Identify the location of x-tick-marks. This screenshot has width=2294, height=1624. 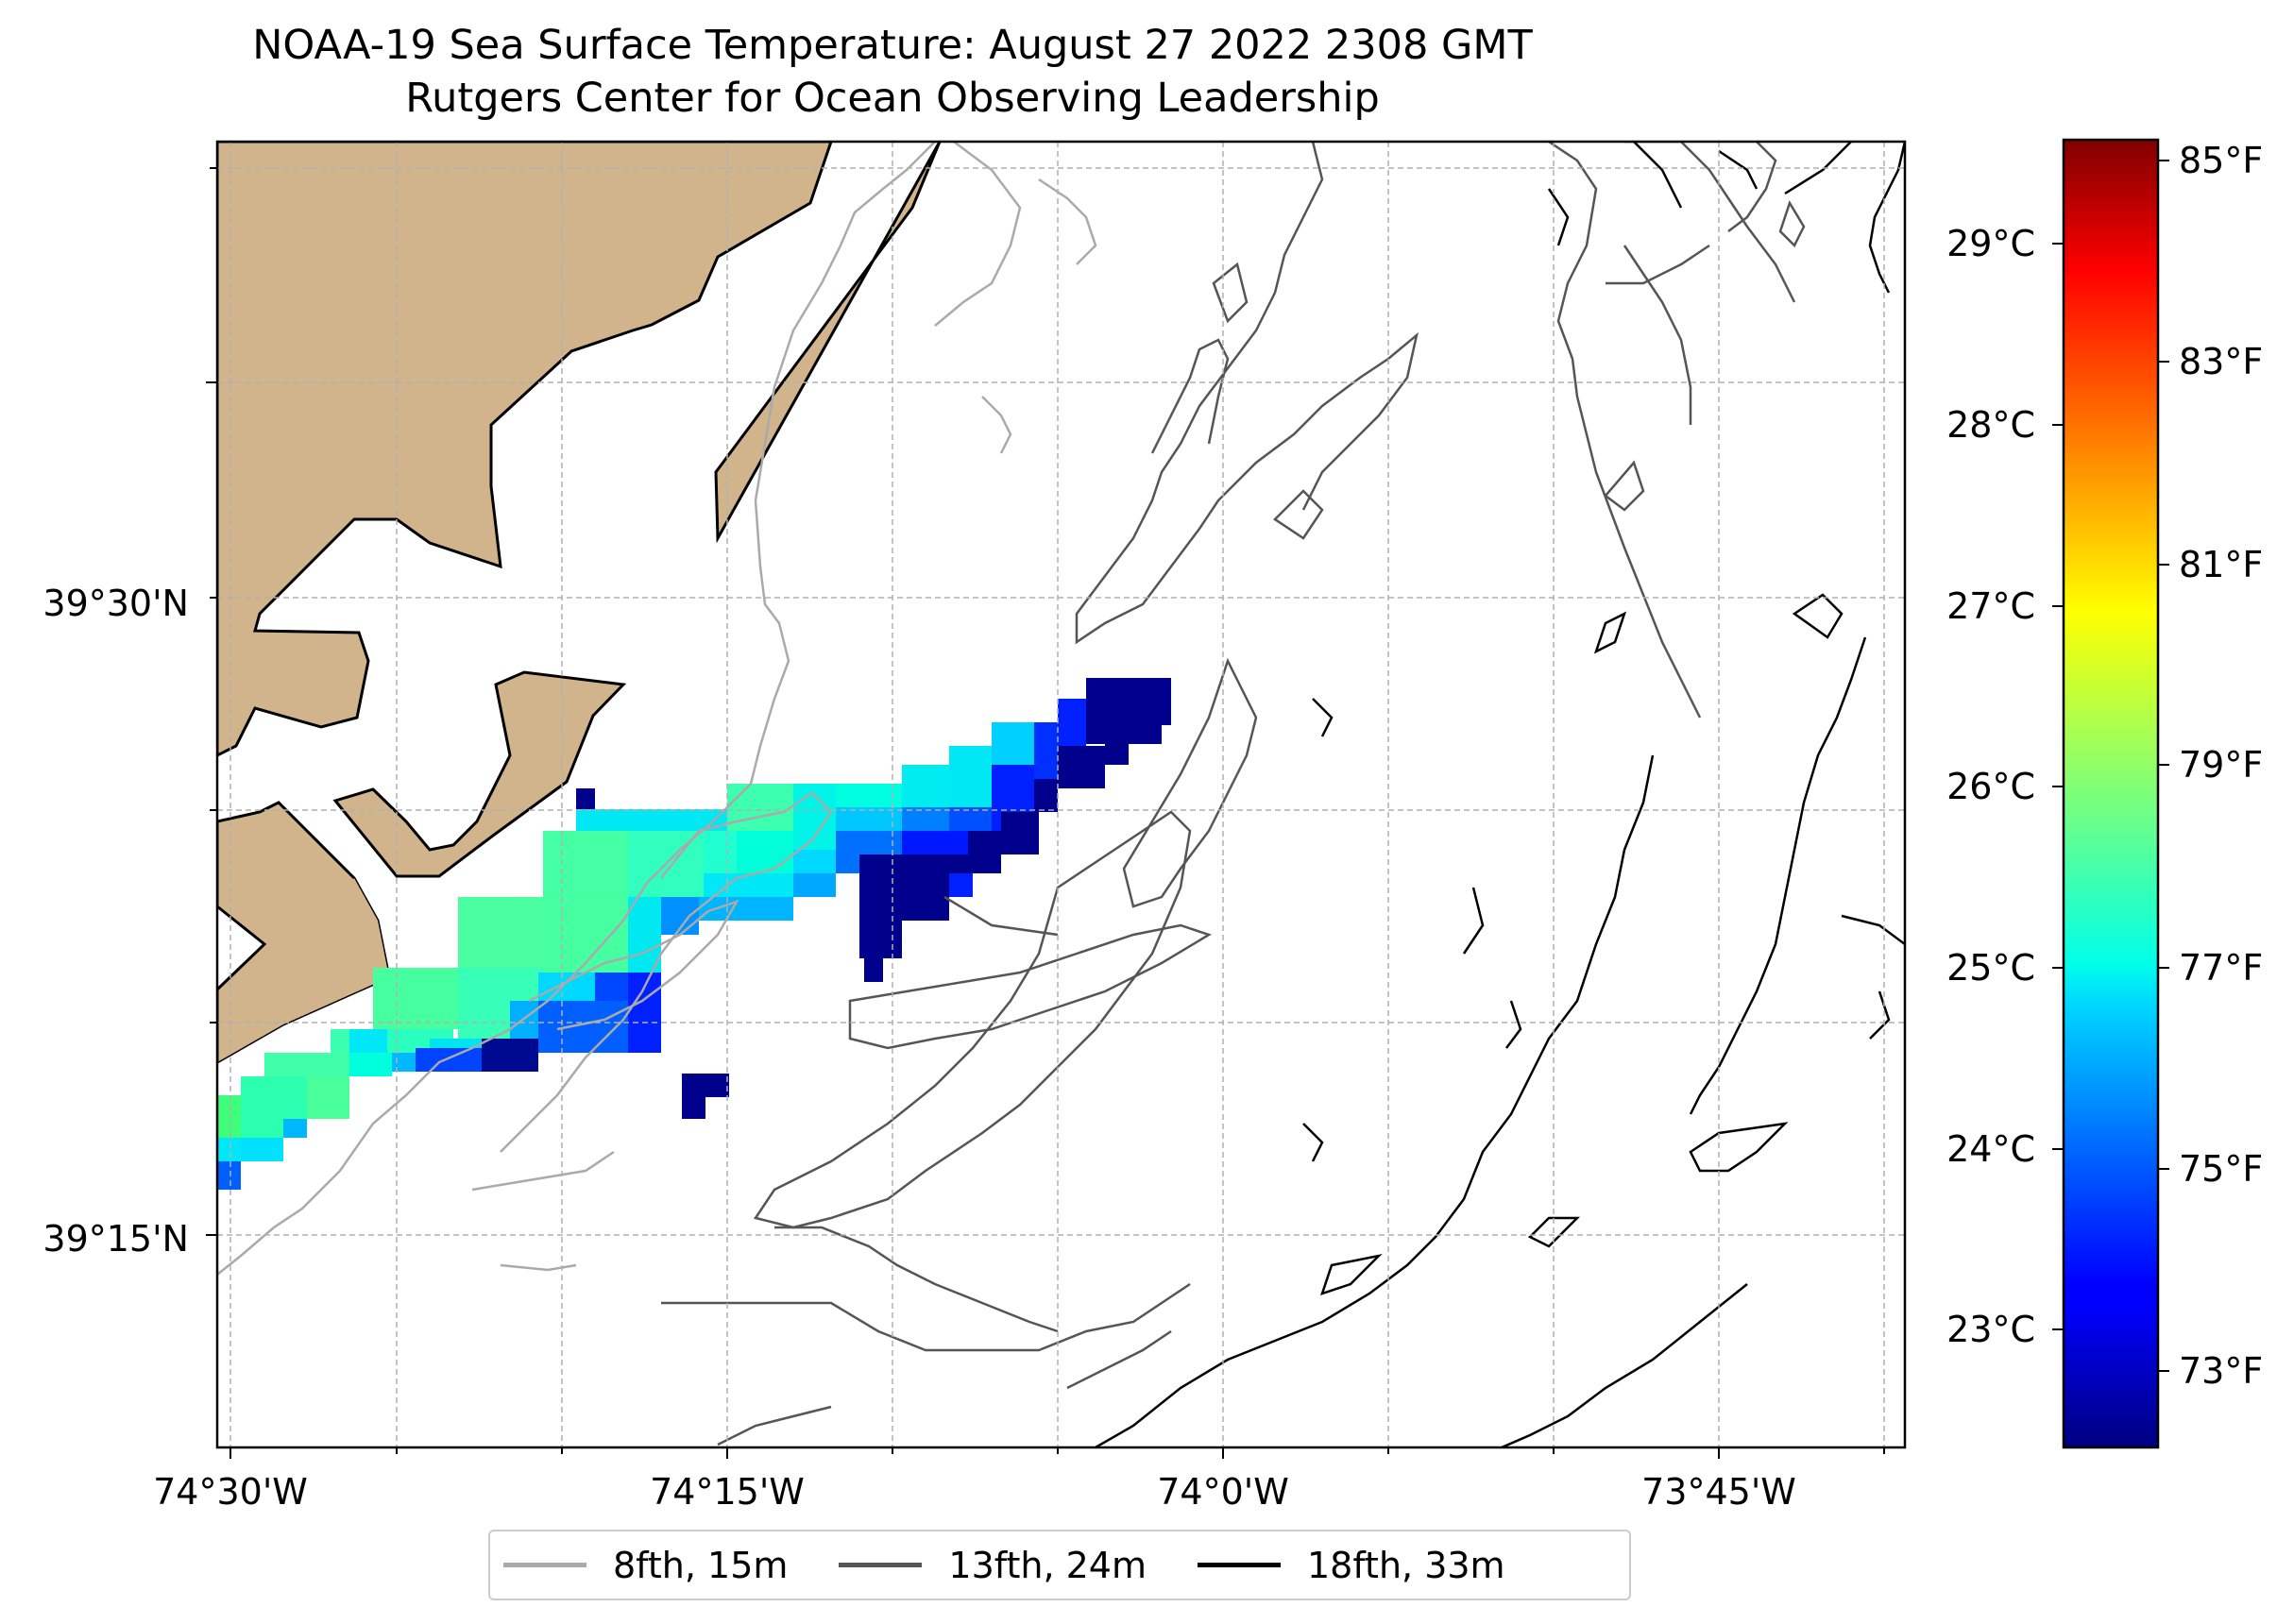
(1057, 1453).